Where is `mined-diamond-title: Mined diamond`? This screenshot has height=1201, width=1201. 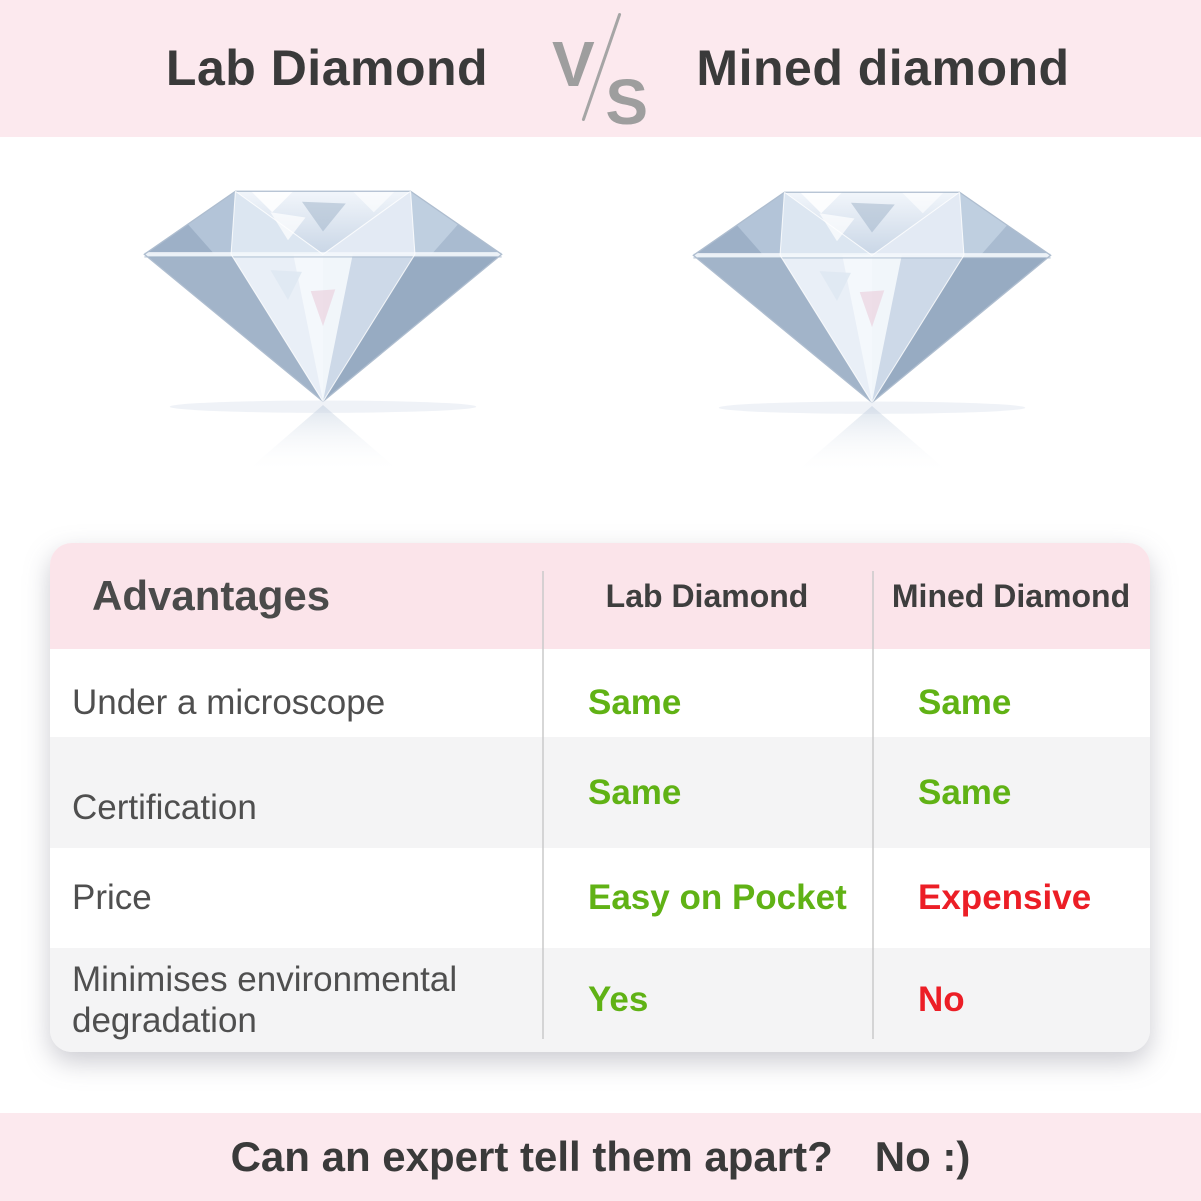 mined-diamond-title: Mined diamond is located at coordinates (883, 68).